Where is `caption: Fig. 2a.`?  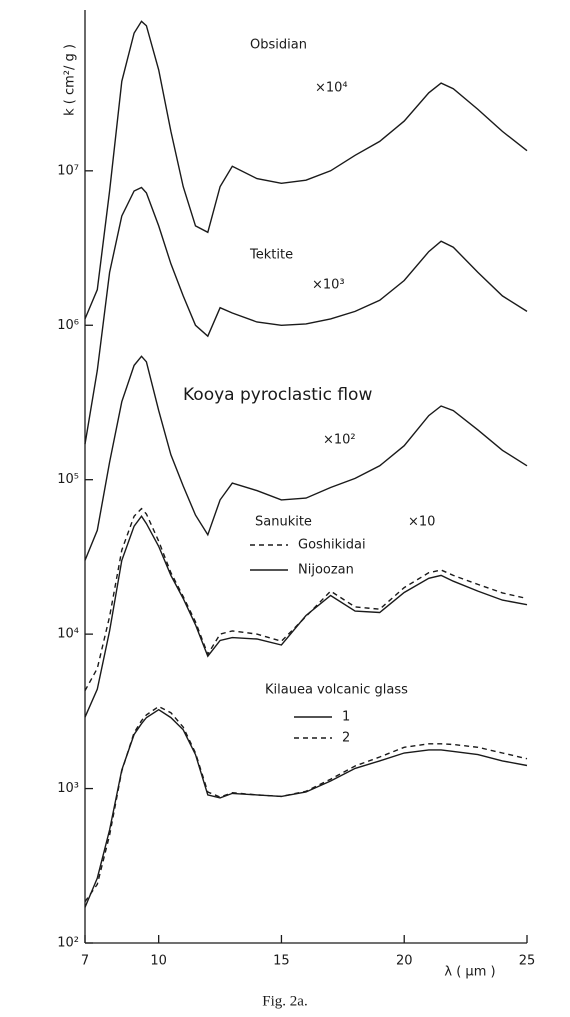 caption: Fig. 2a. is located at coordinates (284, 1001).